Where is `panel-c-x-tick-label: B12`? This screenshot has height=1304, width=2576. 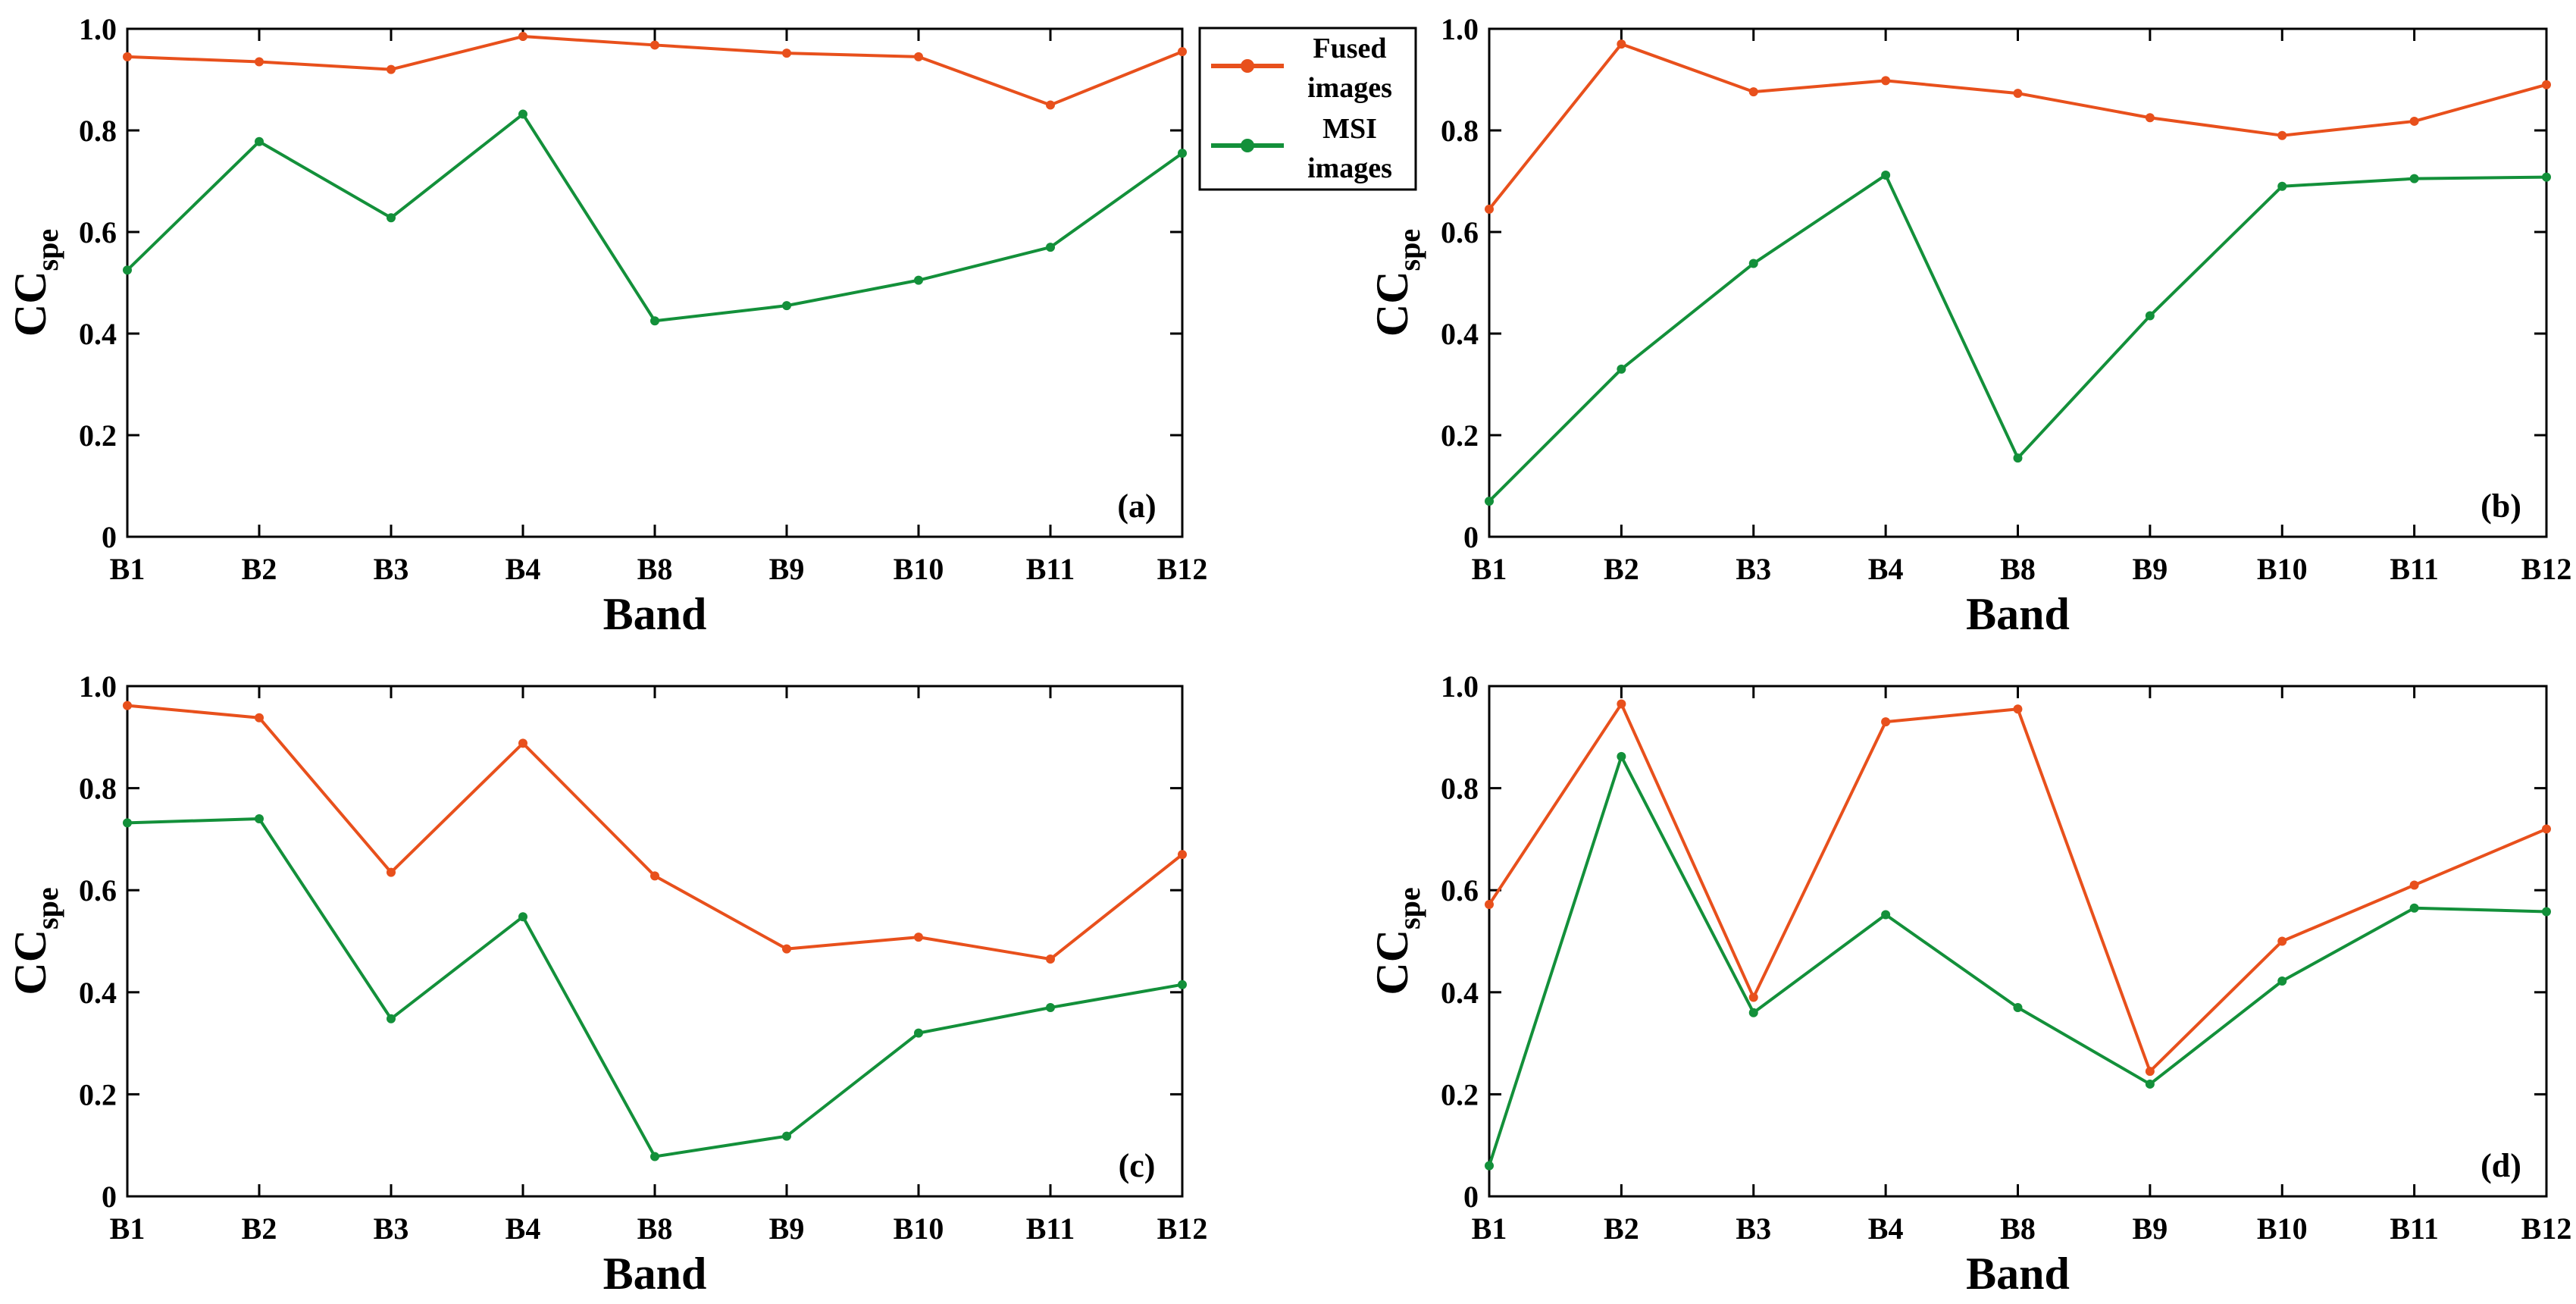
panel-c-x-tick-label: B12 is located at coordinates (1182, 1229).